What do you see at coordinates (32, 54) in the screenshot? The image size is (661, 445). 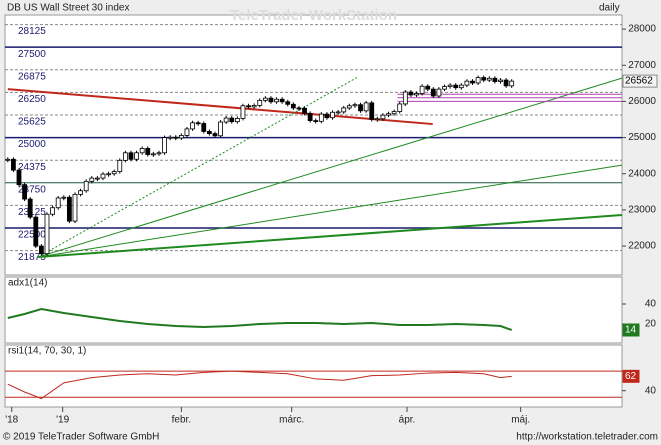 I see `level-label: 27500` at bounding box center [32, 54].